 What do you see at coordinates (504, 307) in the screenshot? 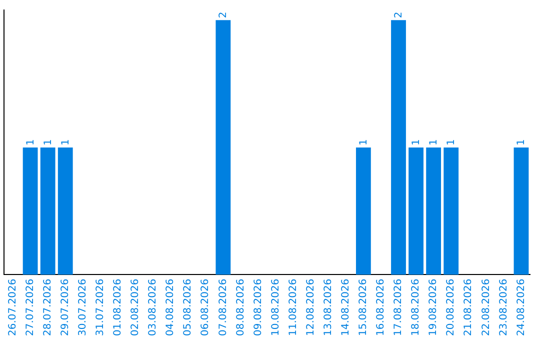
I see `x-tick-label: 23.08.2026` at bounding box center [504, 307].